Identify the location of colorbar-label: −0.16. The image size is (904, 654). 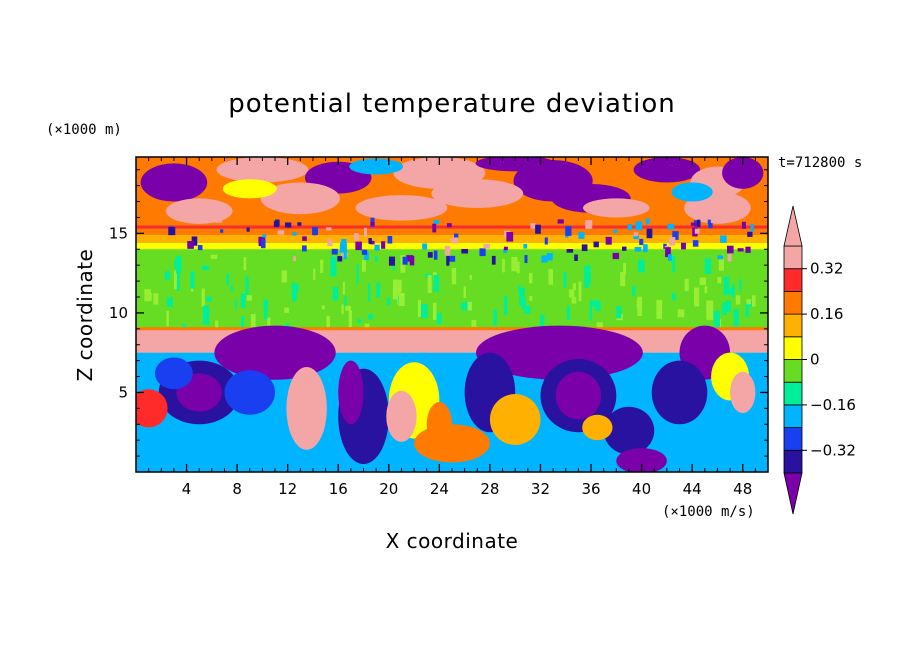
(833, 405).